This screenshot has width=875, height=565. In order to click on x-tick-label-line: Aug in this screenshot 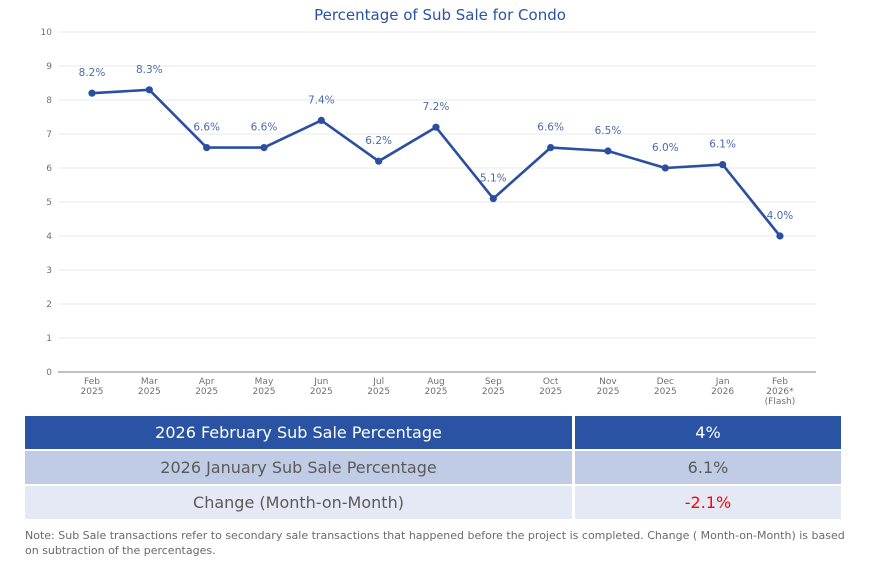, I will do `click(436, 382)`.